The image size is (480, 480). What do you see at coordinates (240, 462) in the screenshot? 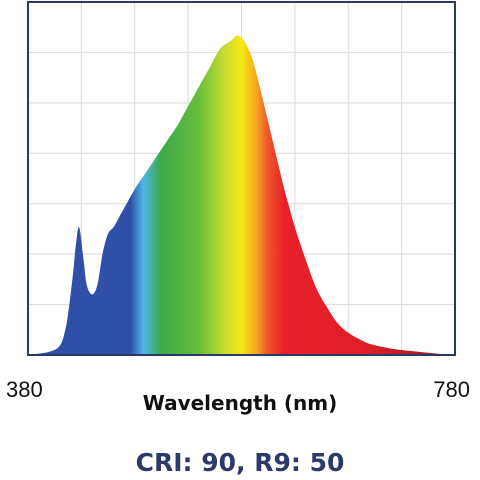
I see `cri-caption: CRI: 90, R9: 50` at bounding box center [240, 462].